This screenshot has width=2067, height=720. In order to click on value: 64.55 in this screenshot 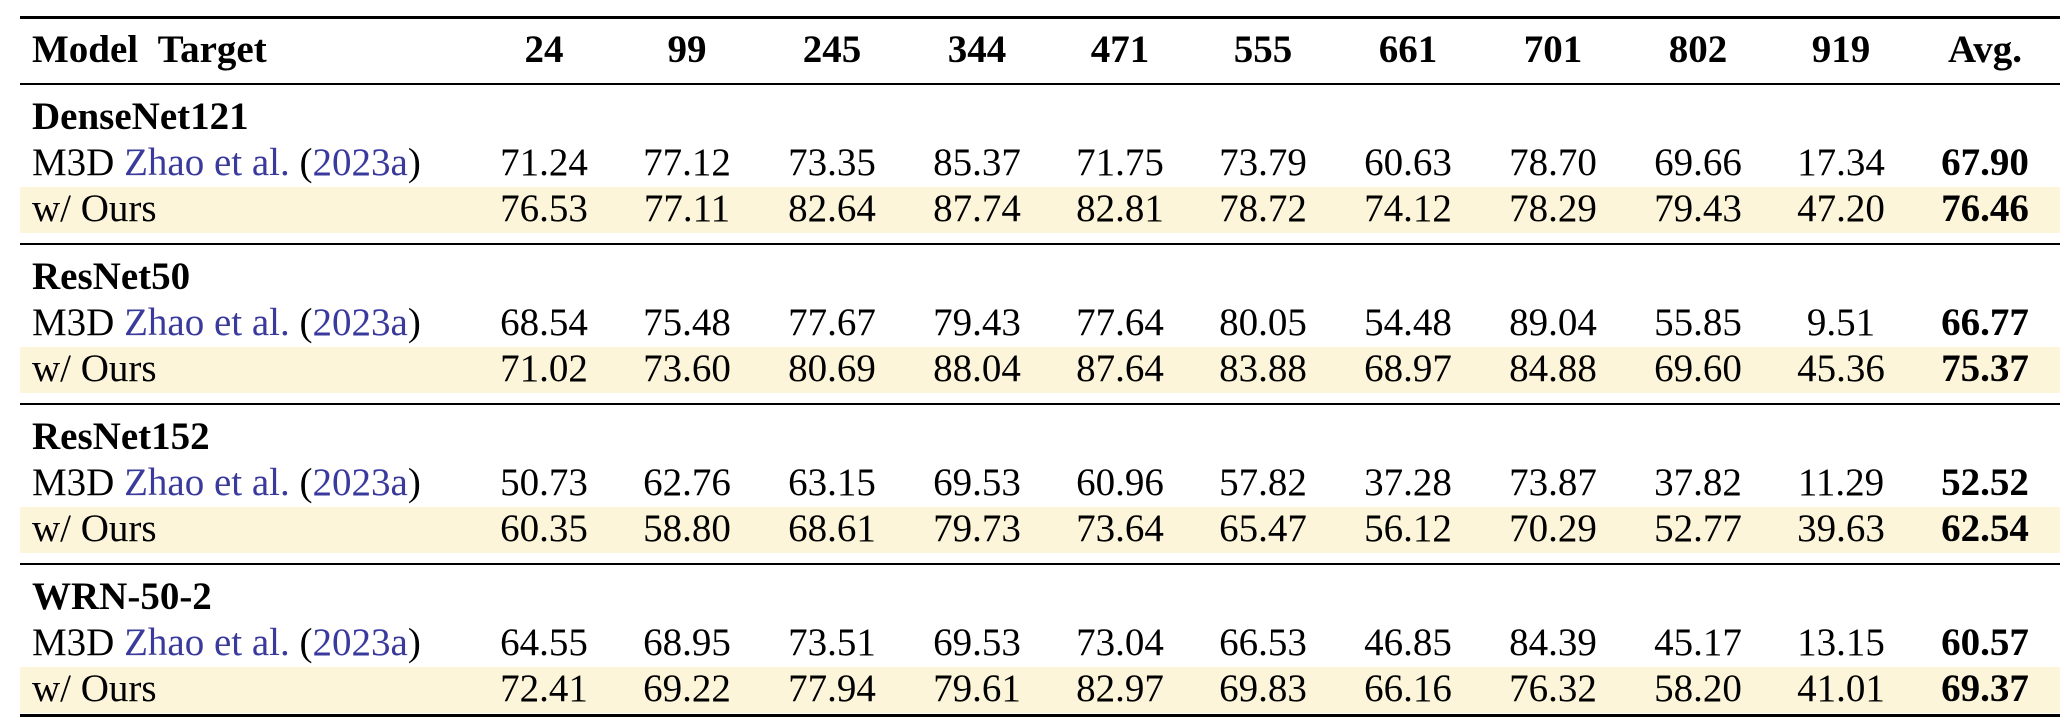, I will do `click(544, 642)`.